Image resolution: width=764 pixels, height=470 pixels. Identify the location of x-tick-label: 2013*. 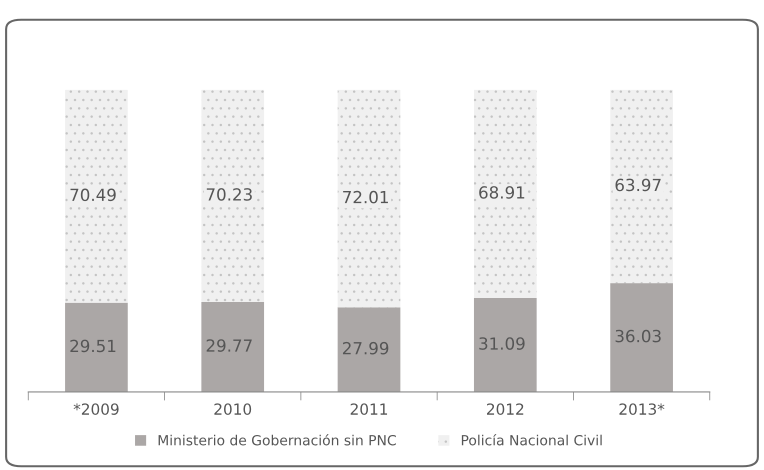
(641, 409).